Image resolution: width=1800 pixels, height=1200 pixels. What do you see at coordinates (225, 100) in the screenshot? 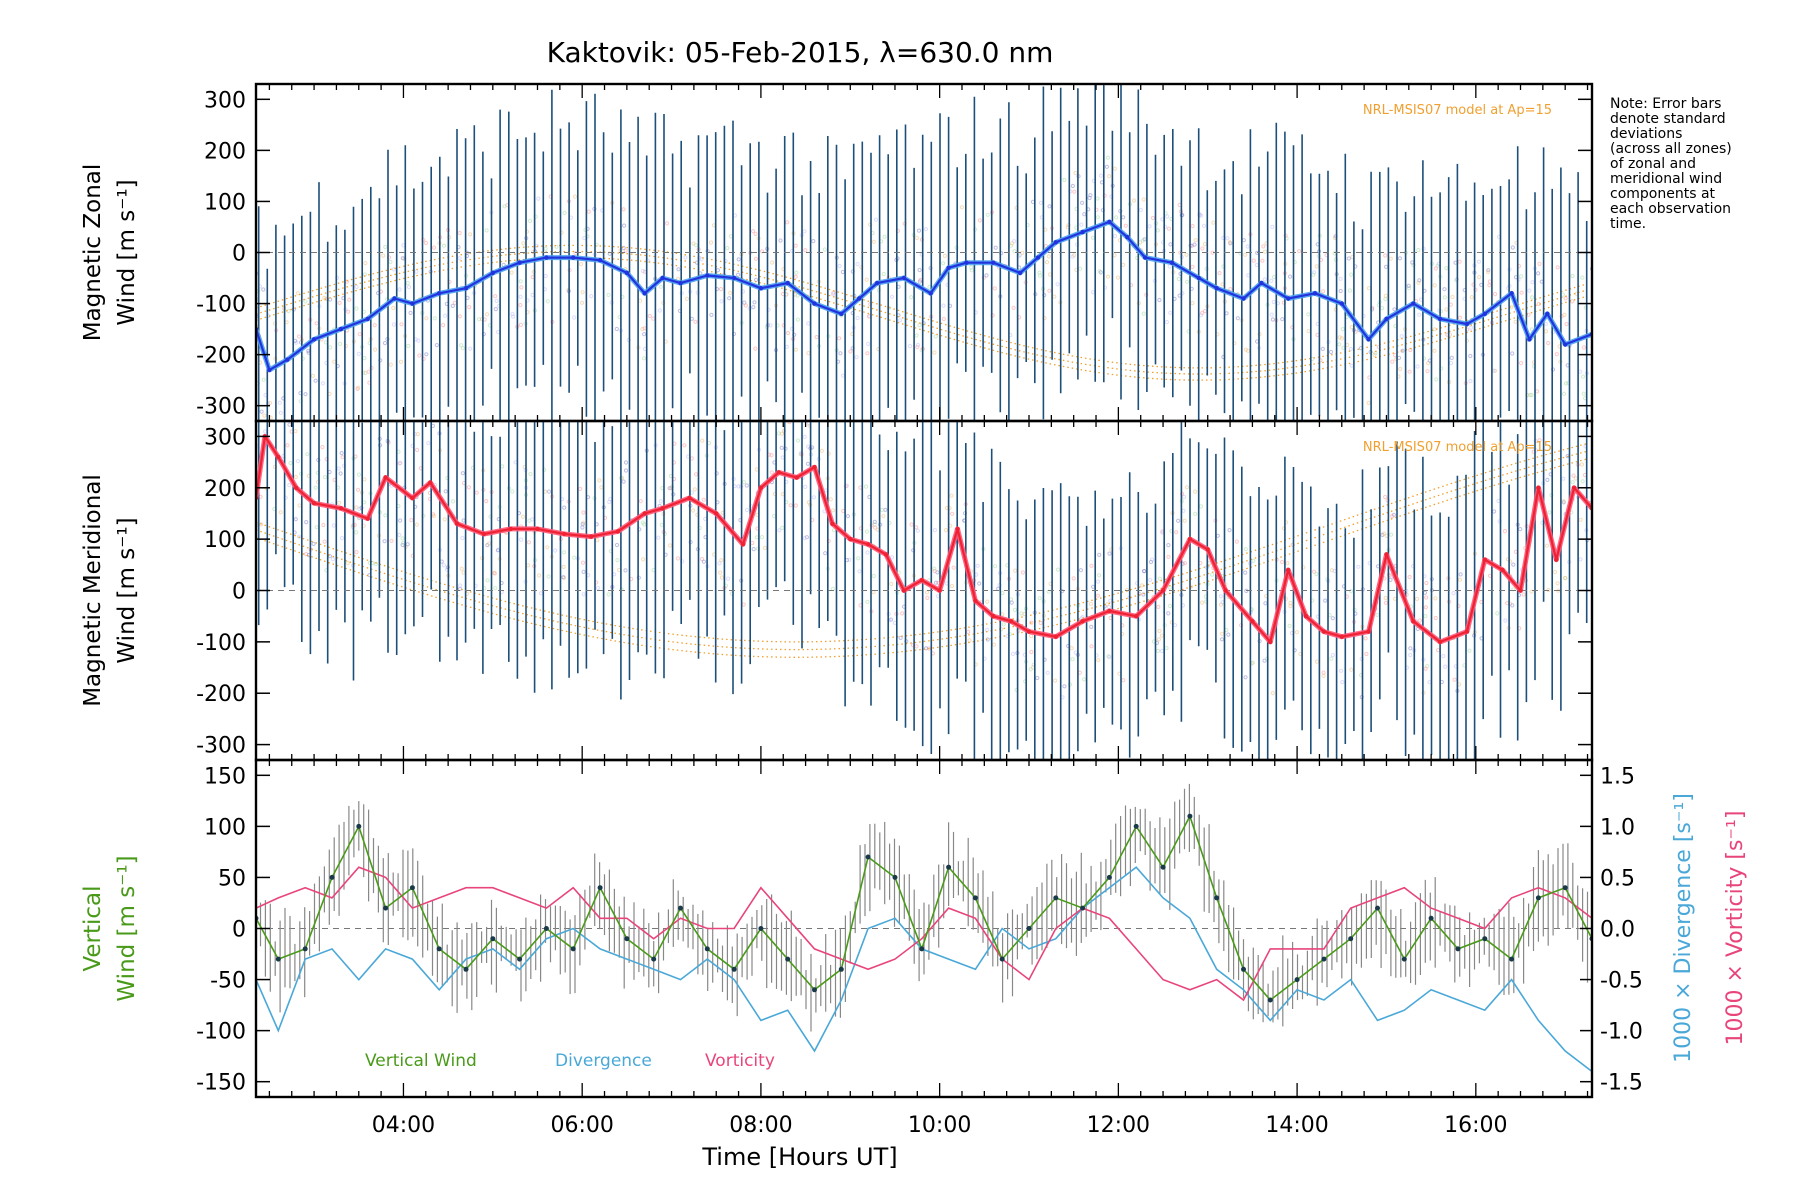
I see `y-tick-label: 300` at bounding box center [225, 100].